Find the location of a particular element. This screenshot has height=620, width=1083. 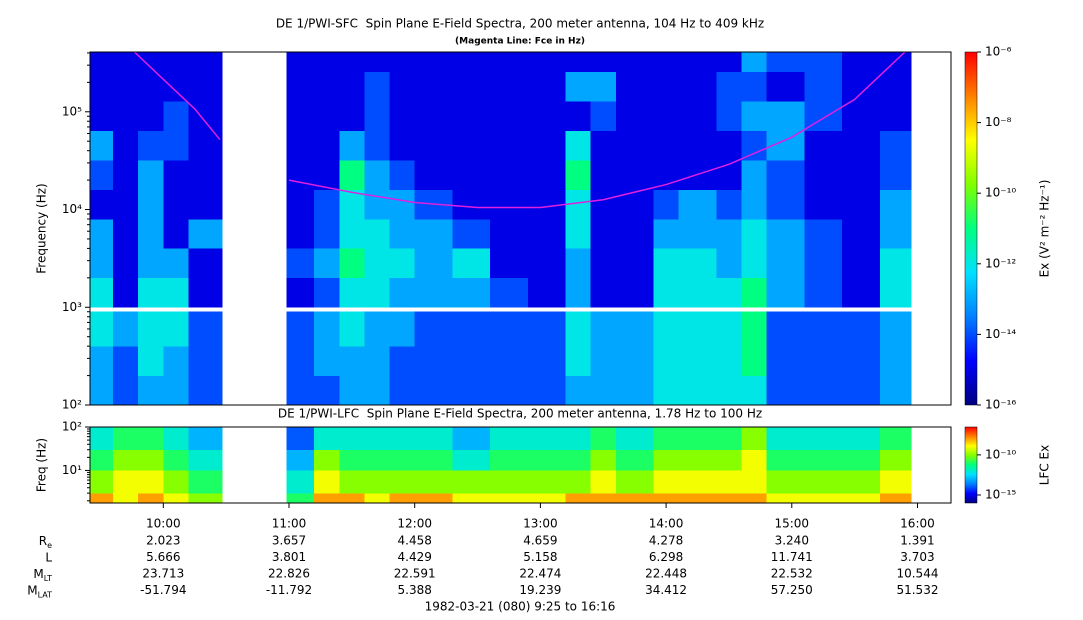

row-label: L is located at coordinates (48, 557).